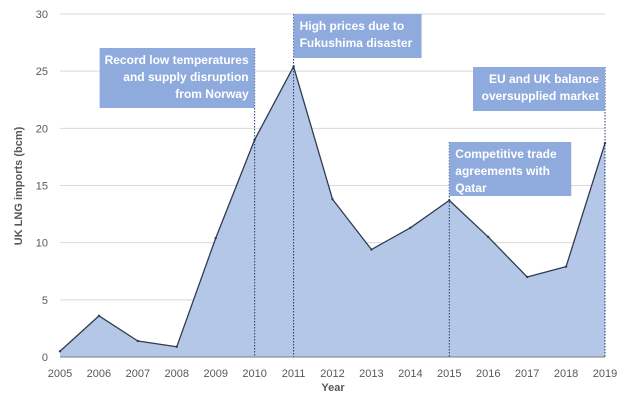  What do you see at coordinates (99, 316) in the screenshot?
I see `data-point-2006` at bounding box center [99, 316].